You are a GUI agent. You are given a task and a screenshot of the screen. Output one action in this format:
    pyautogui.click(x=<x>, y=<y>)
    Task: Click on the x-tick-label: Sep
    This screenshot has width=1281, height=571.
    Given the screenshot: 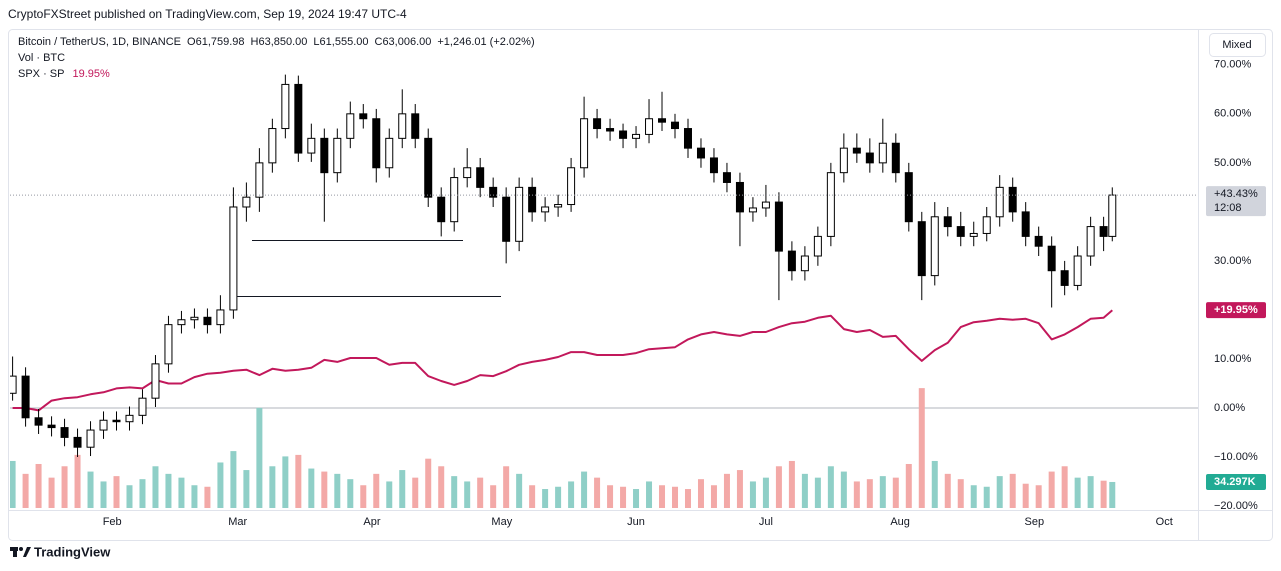 What is the action you would take?
    pyautogui.click(x=1035, y=522)
    